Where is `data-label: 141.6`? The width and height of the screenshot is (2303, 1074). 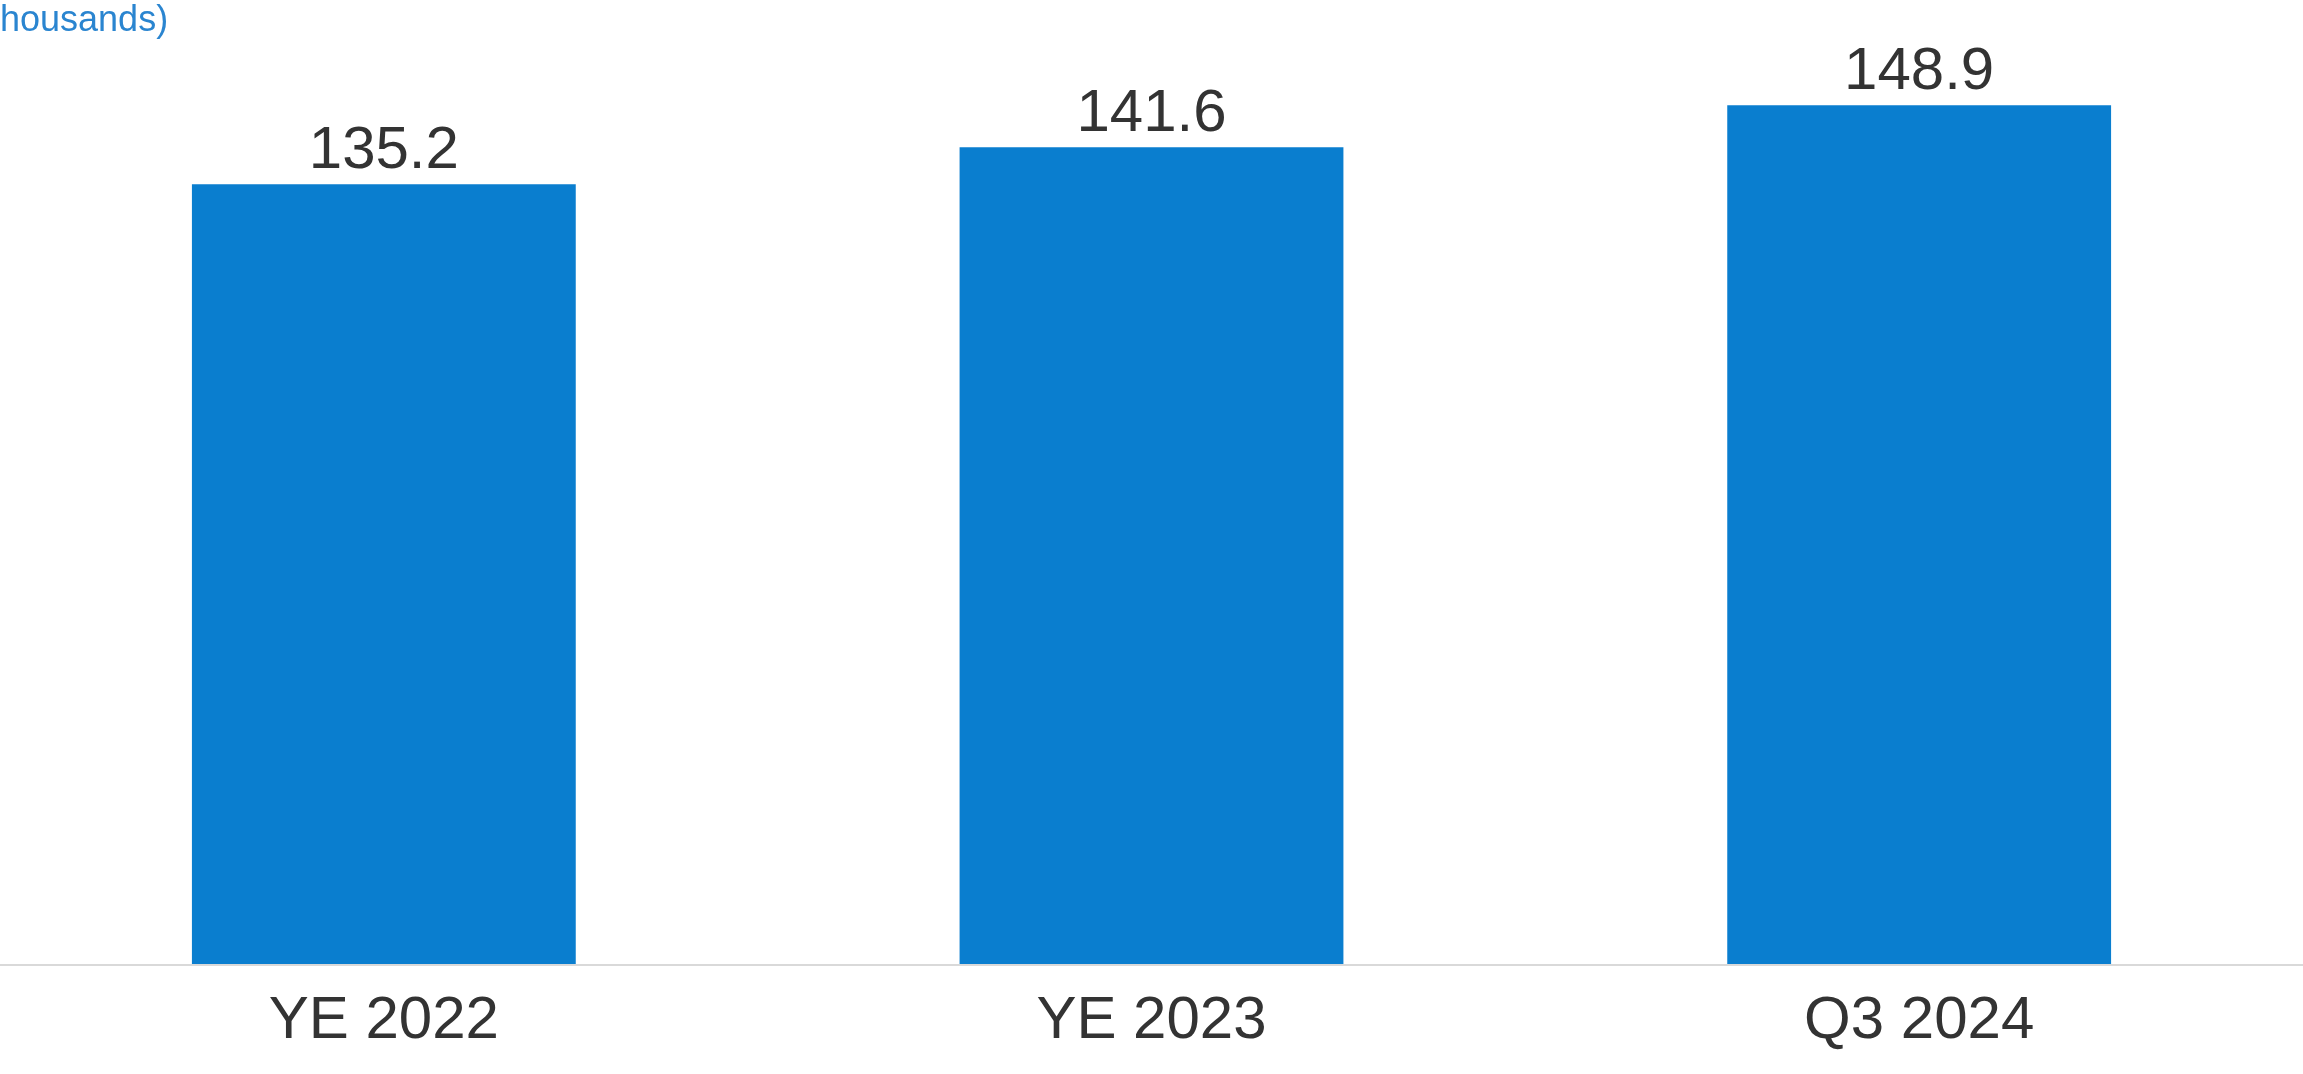 data-label: 141.6 is located at coordinates (1151, 111).